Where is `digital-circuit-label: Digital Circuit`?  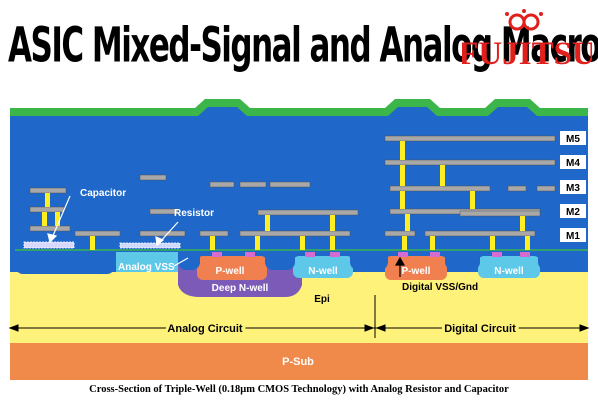 digital-circuit-label: Digital Circuit is located at coordinates (480, 329).